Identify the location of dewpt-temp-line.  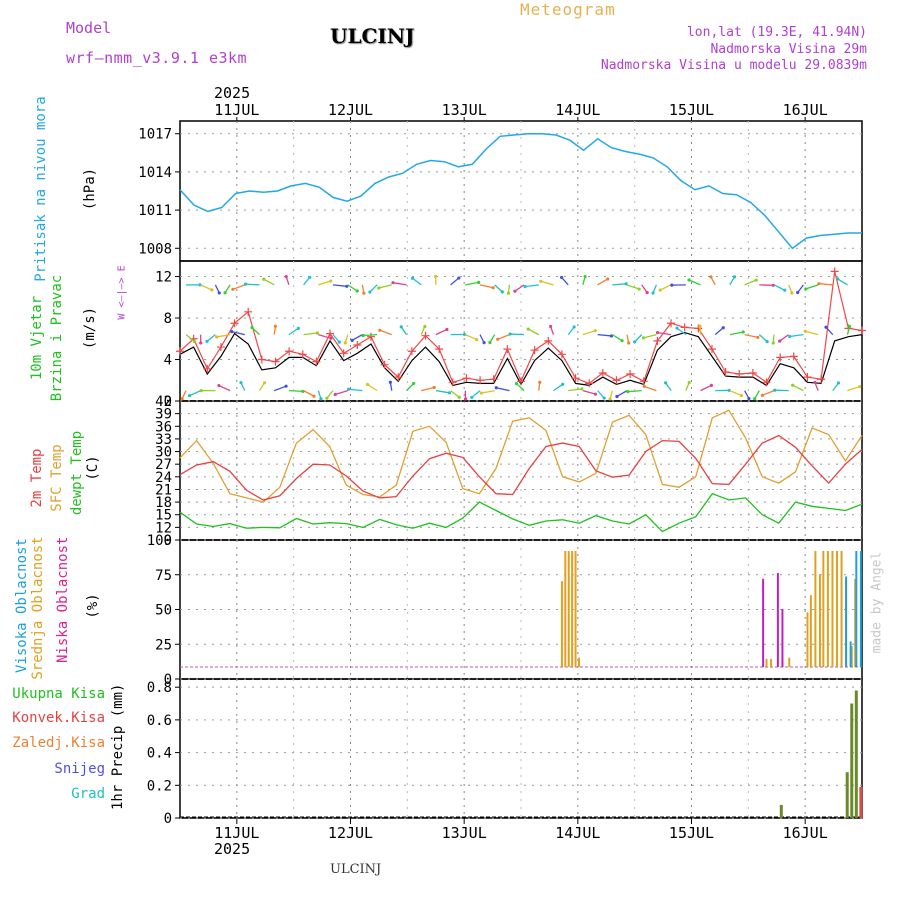
(521, 512).